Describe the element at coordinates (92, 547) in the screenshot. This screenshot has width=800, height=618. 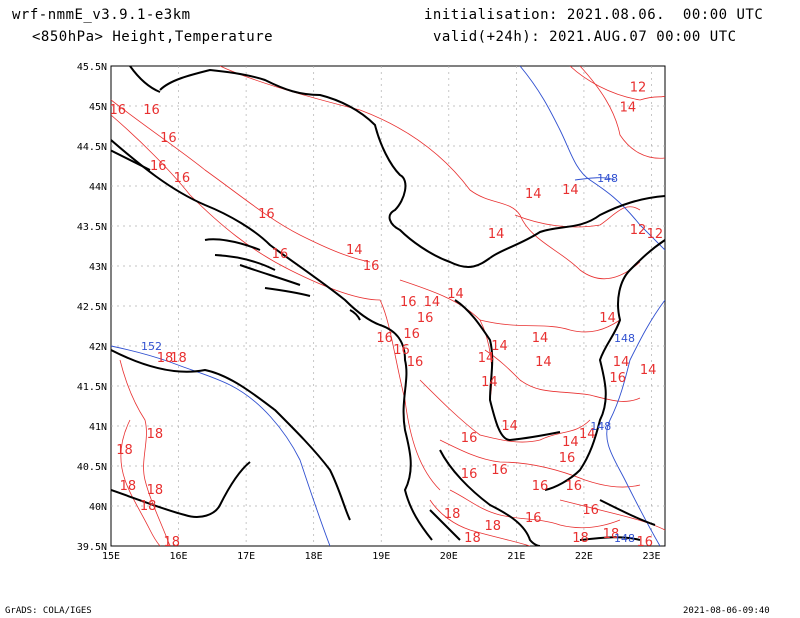
I see `latitude-tick-label: 39.5N` at that location.